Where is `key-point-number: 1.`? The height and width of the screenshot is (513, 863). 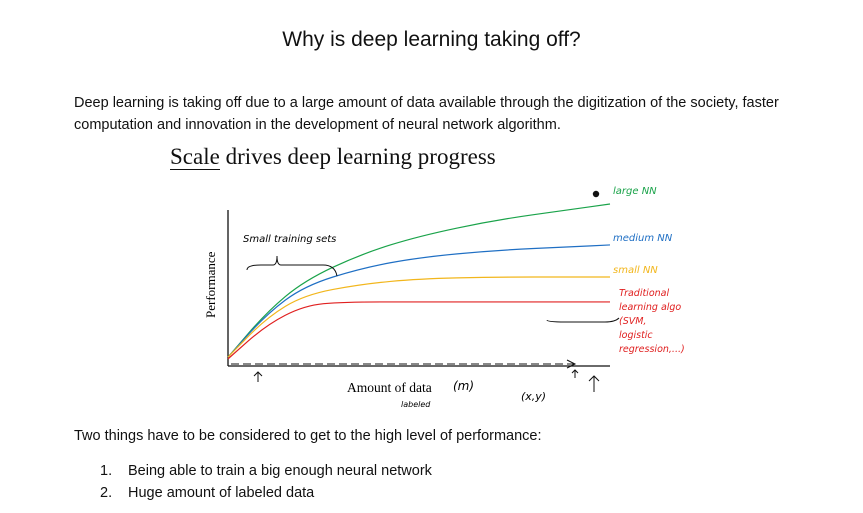
key-point-number: 1. is located at coordinates (106, 471).